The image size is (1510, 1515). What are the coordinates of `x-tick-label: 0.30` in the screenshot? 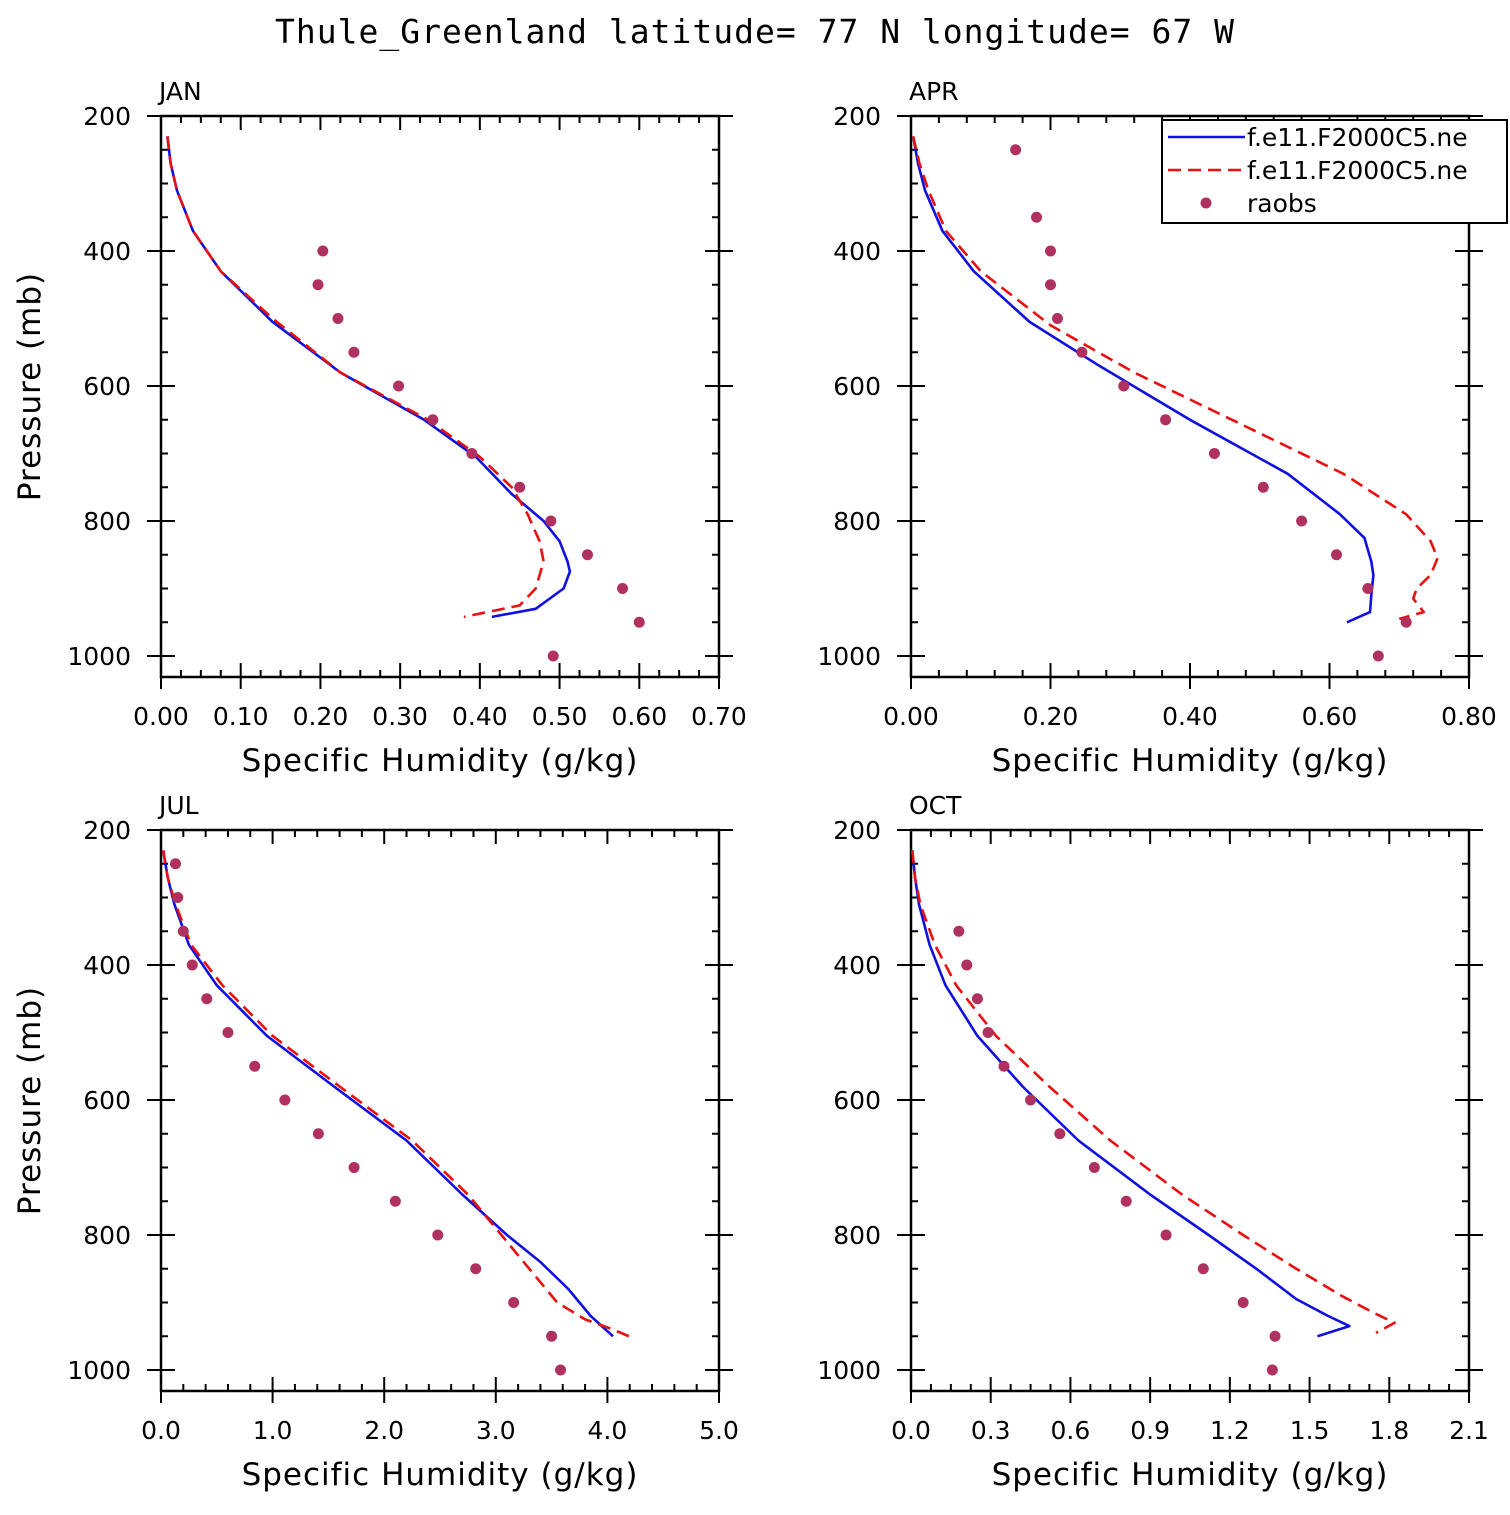 It's located at (400, 716).